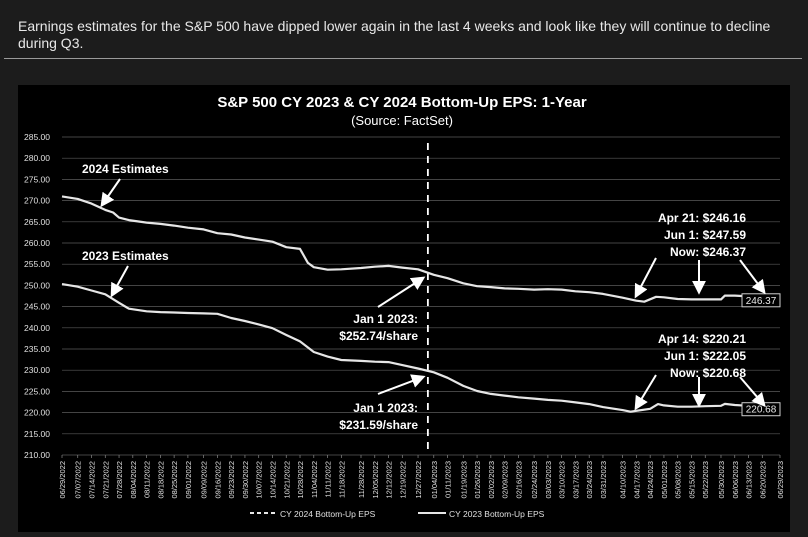  What do you see at coordinates (37, 264) in the screenshot?
I see `y-tick-label: 255.00` at bounding box center [37, 264].